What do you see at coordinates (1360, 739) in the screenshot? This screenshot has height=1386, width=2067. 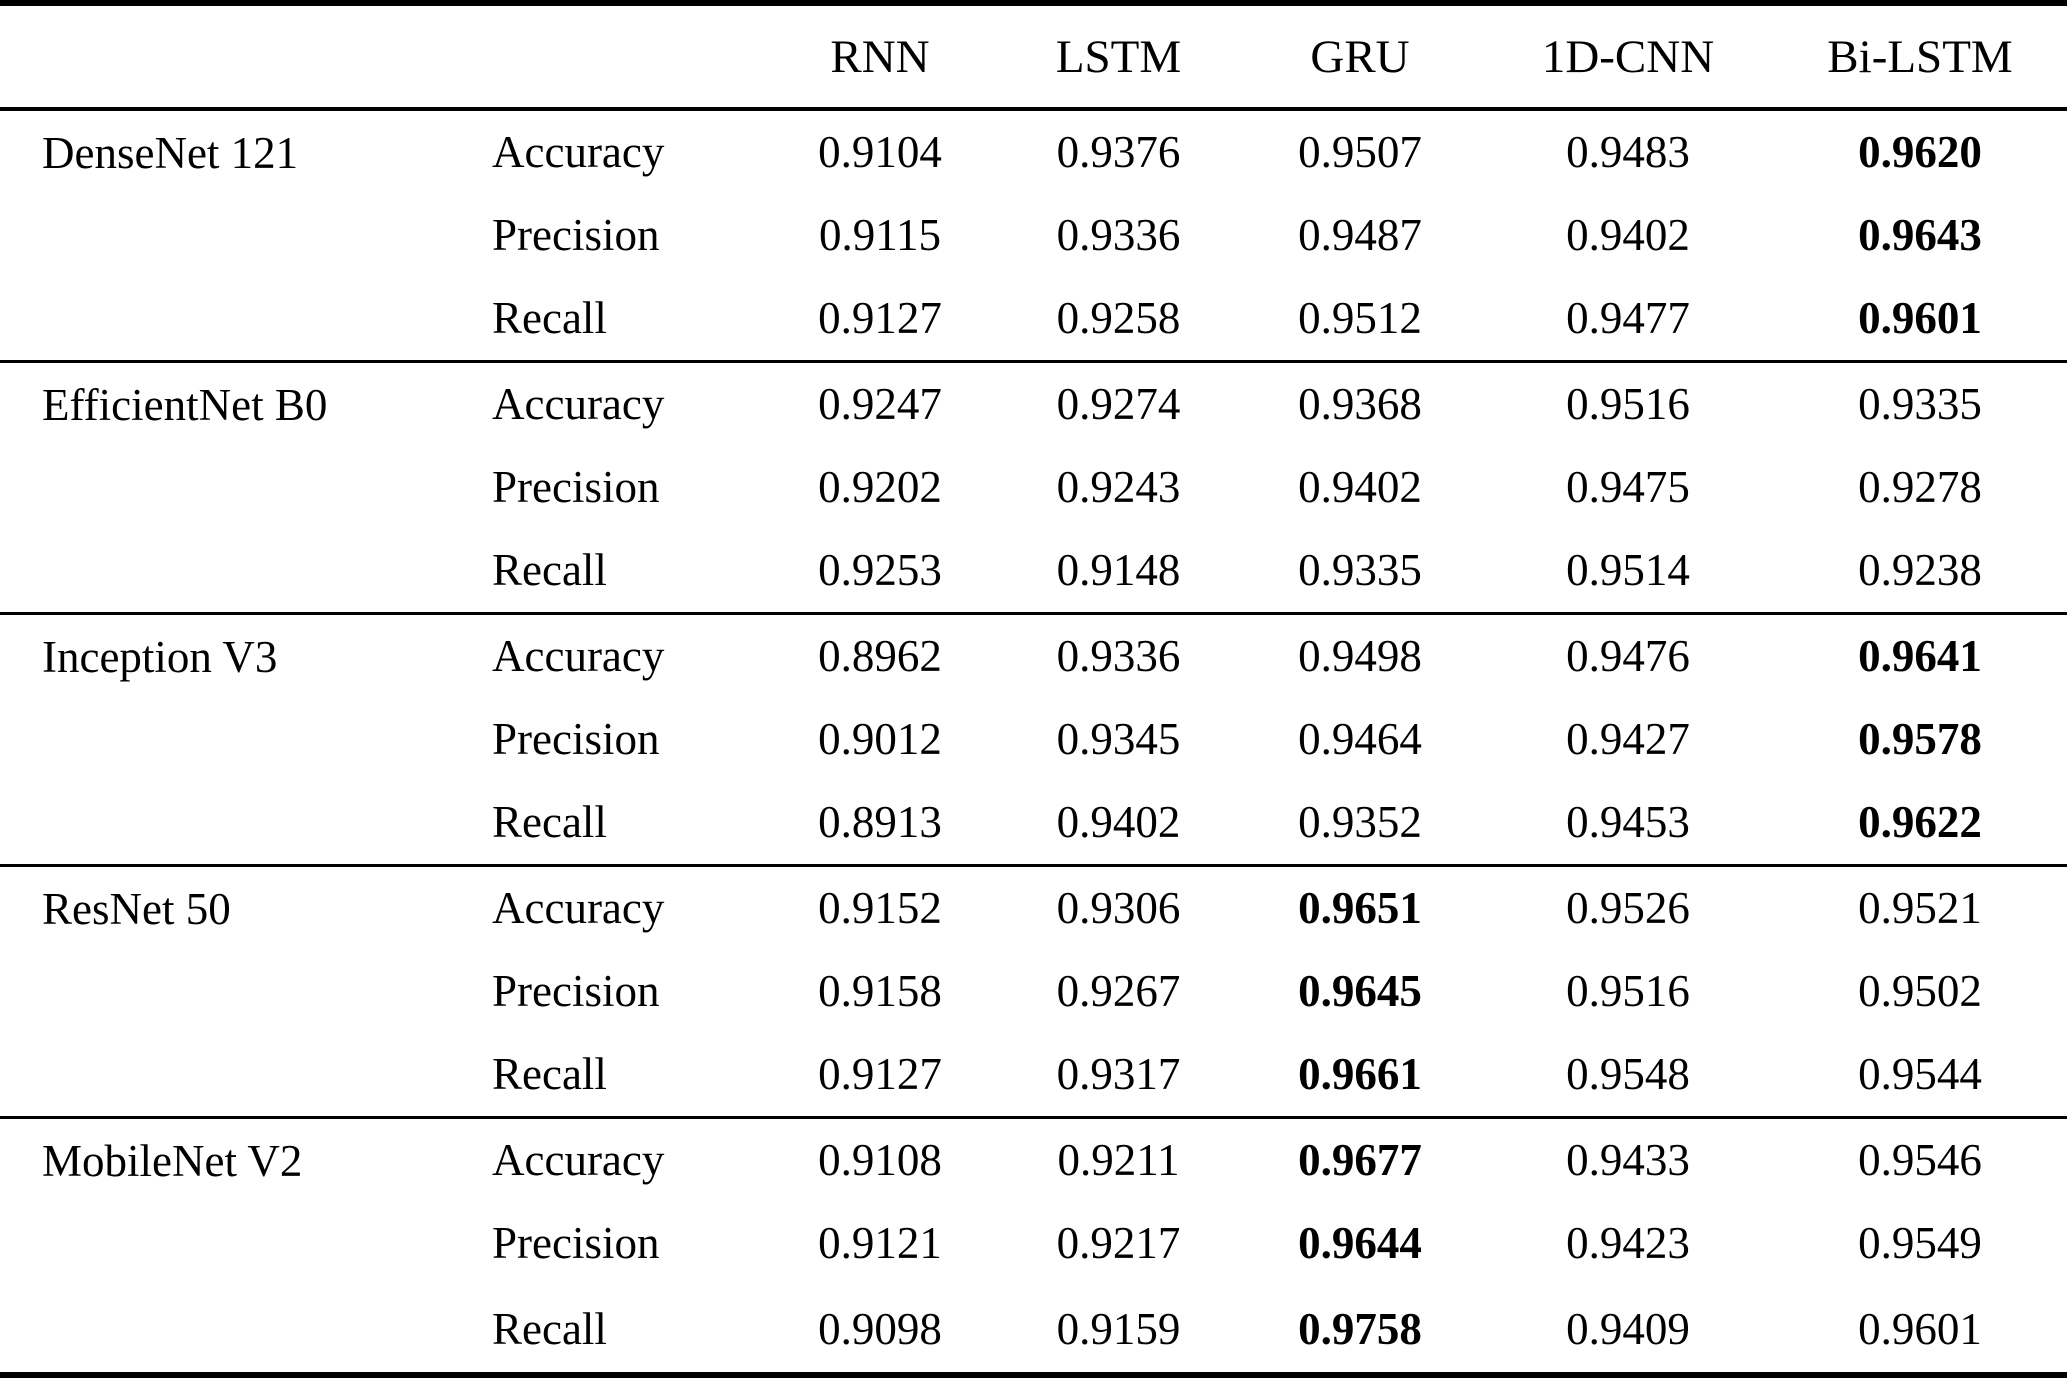 I see `cell-value: 0.9464` at bounding box center [1360, 739].